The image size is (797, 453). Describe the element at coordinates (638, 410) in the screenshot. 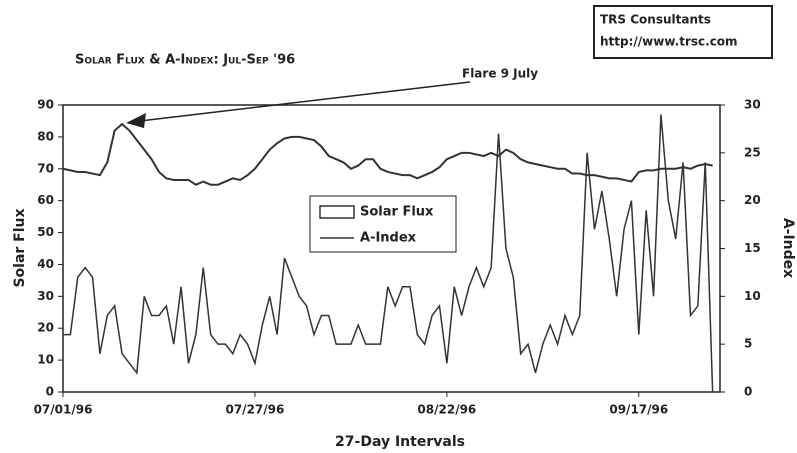

I see `x-tick-label: 09/17/96` at that location.